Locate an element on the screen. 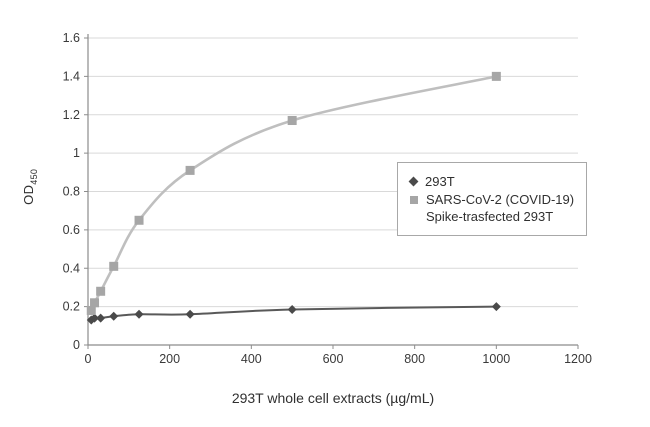 The width and height of the screenshot is (650, 427). legend-label-line: Spike-trasfected 293T is located at coordinates (490, 216).